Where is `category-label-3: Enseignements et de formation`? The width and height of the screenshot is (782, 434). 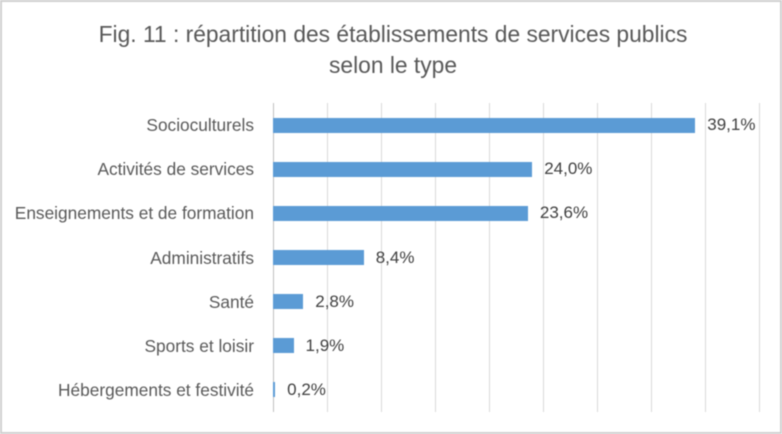 category-label-3: Enseignements et de formation is located at coordinates (134, 213).